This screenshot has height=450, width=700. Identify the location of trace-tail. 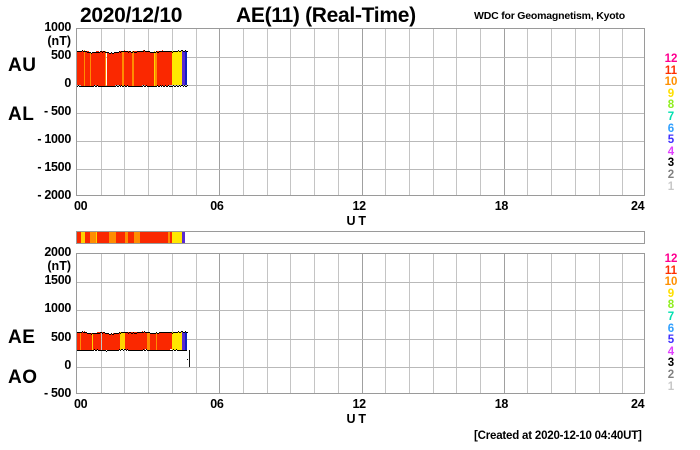
(189, 358).